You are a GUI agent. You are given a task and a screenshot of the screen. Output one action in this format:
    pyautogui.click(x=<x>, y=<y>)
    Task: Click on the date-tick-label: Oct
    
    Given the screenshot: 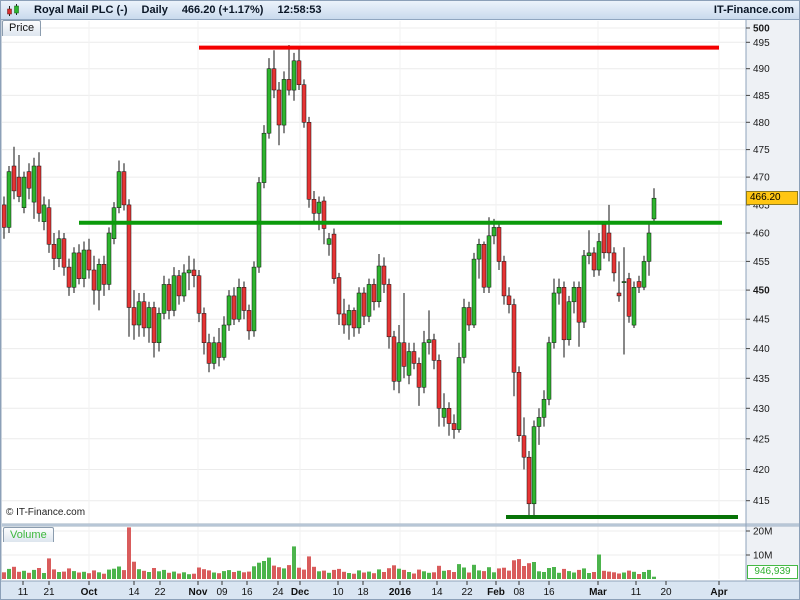 What is the action you would take?
    pyautogui.click(x=89, y=592)
    